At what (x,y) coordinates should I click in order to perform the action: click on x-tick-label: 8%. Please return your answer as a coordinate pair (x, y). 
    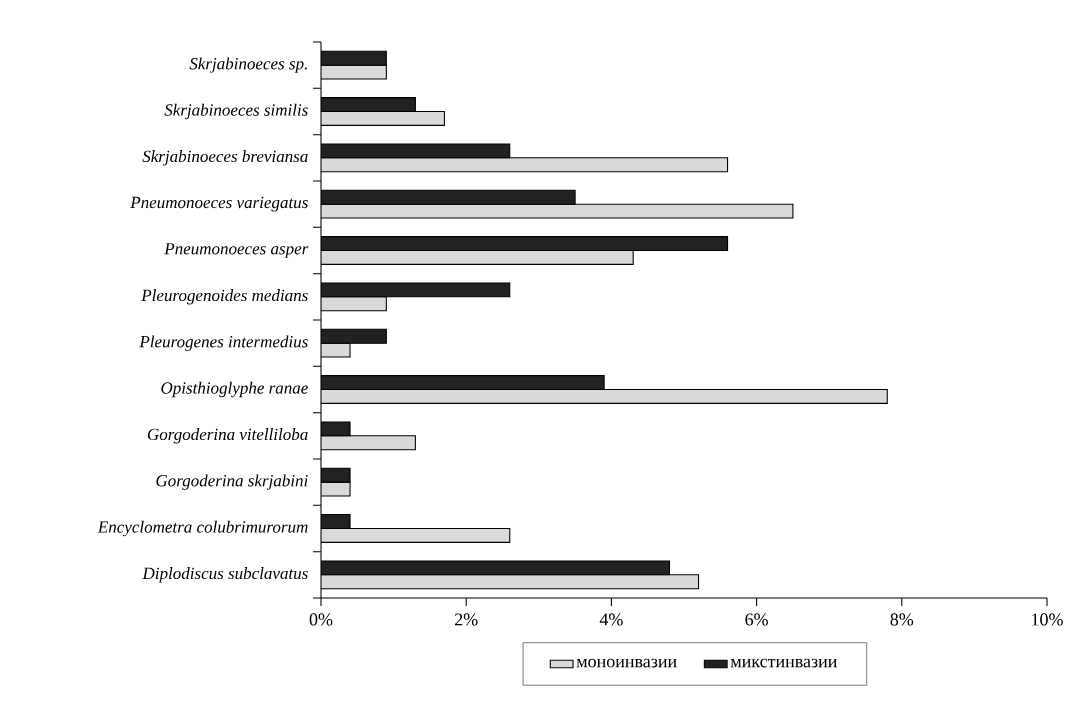
    Looking at the image, I should click on (902, 619).